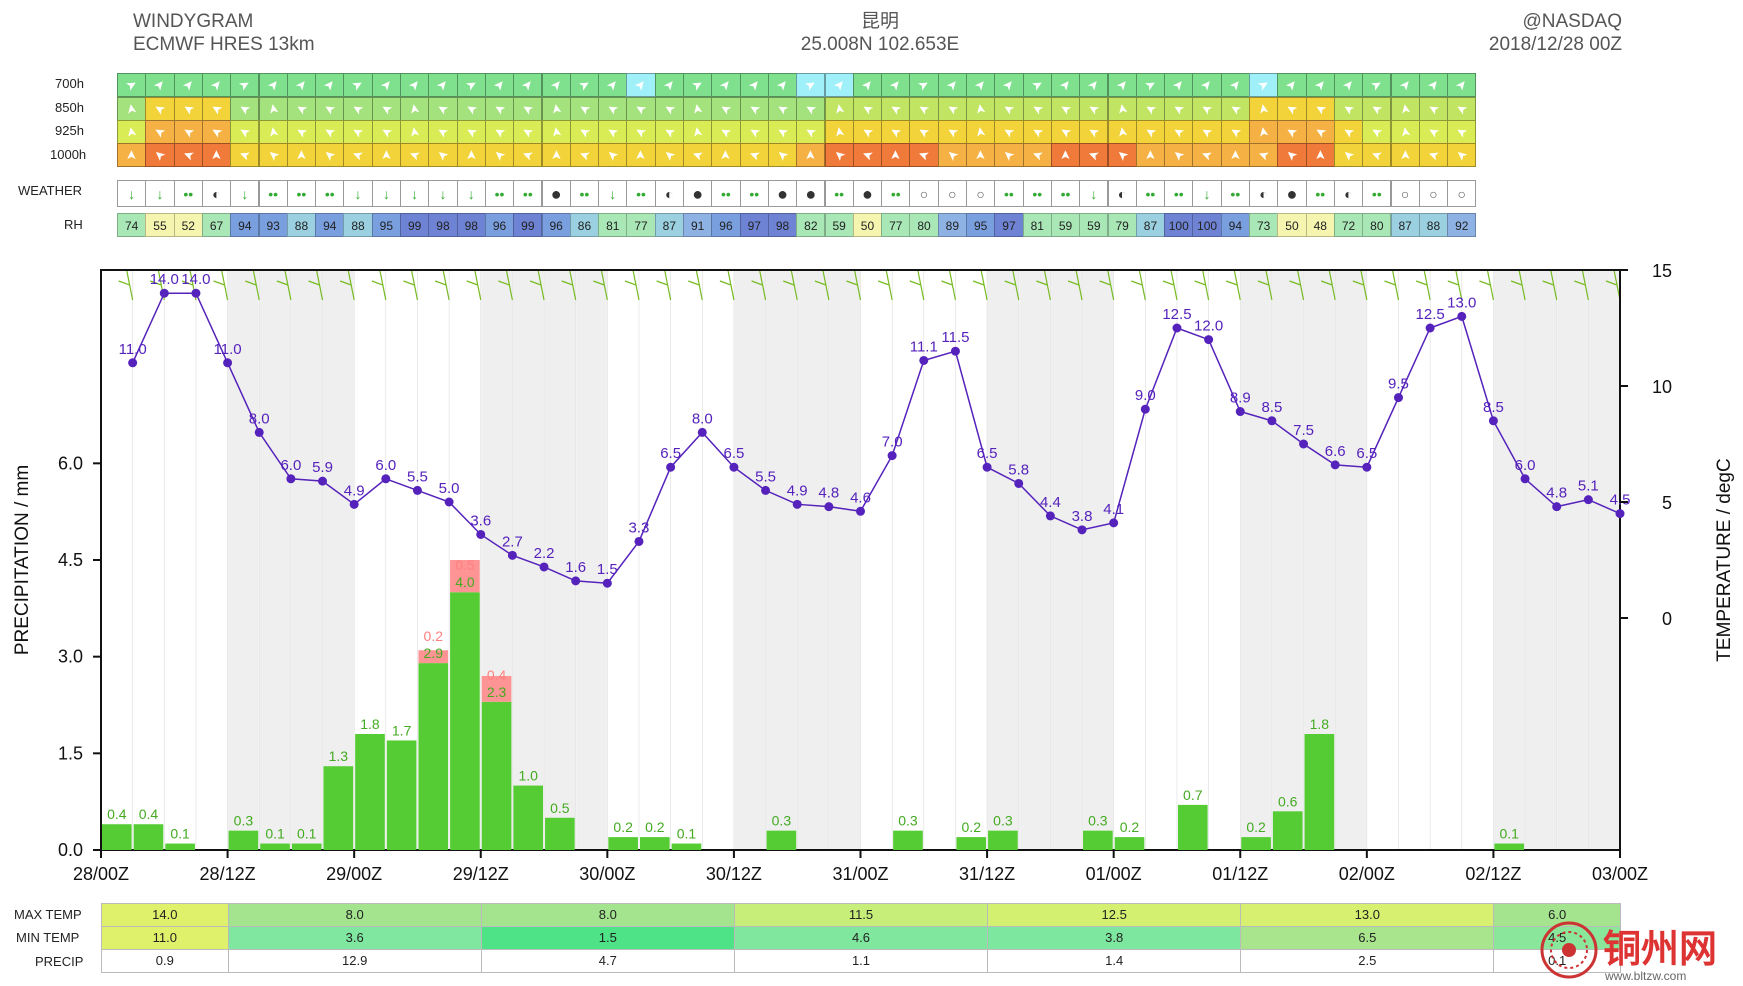  Describe the element at coordinates (480, 520) in the screenshot. I see `temperature-label: 3.6` at that location.